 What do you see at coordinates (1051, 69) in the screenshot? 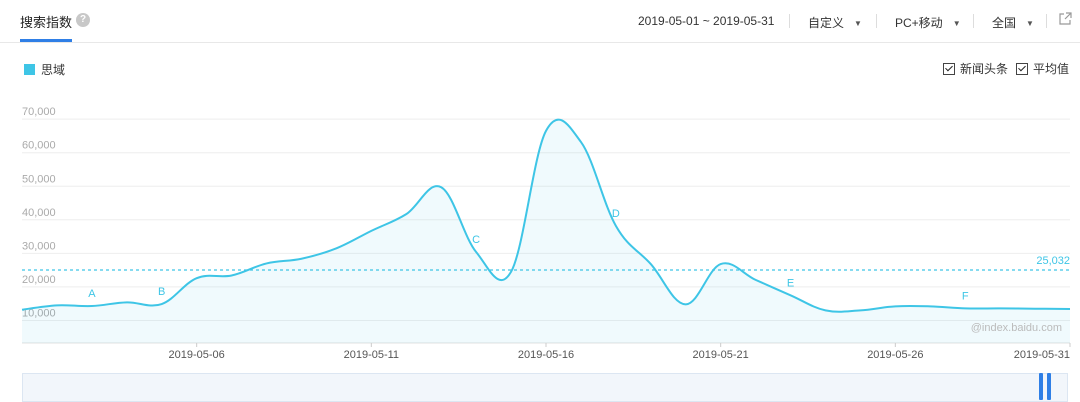
I see `average-label: 平均值` at bounding box center [1051, 69].